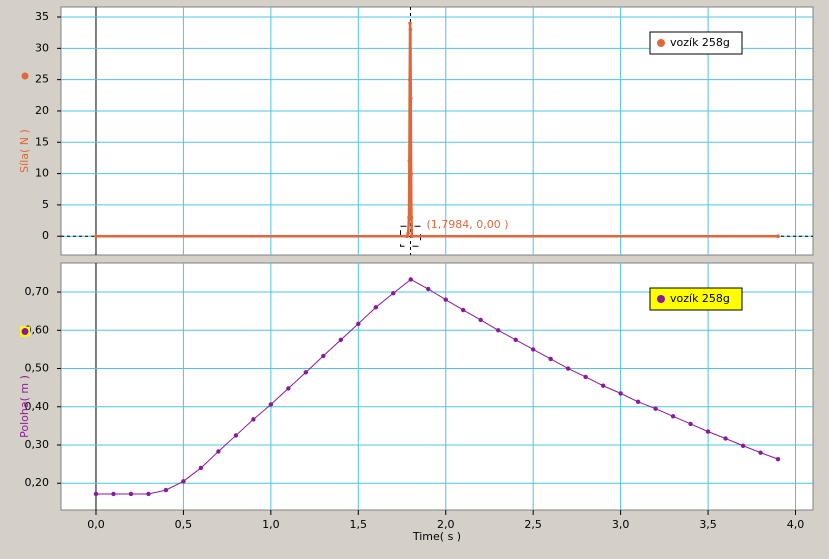 The width and height of the screenshot is (829, 559). Describe the element at coordinates (359, 524) in the screenshot. I see `x-tick-label: 1,5` at that location.